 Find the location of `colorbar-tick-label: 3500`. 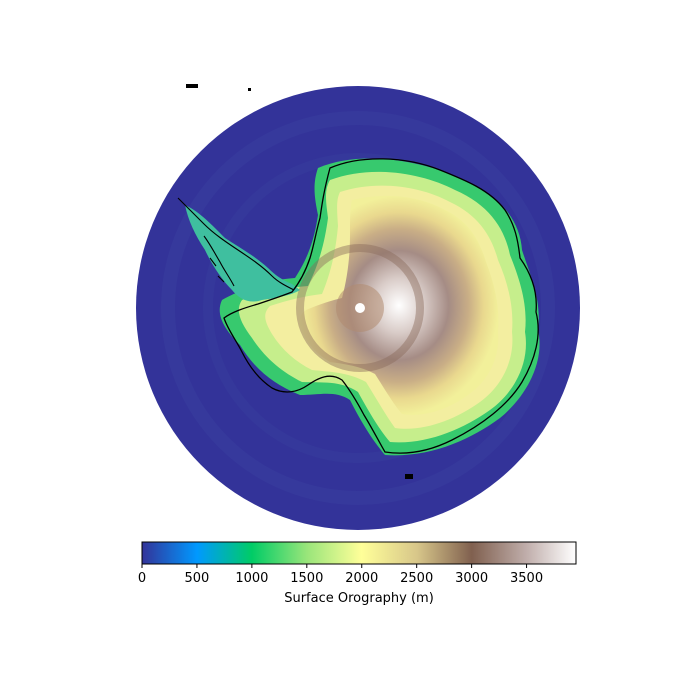

colorbar-tick-label: 3500 is located at coordinates (527, 578).